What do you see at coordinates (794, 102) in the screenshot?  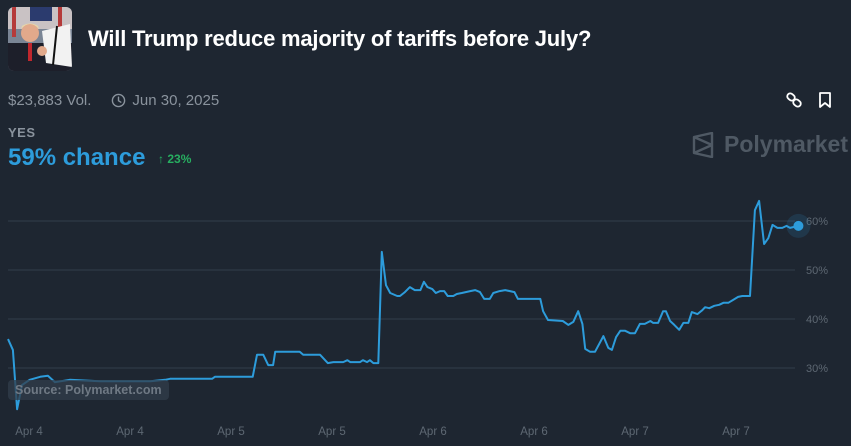 I see `link-icon` at bounding box center [794, 102].